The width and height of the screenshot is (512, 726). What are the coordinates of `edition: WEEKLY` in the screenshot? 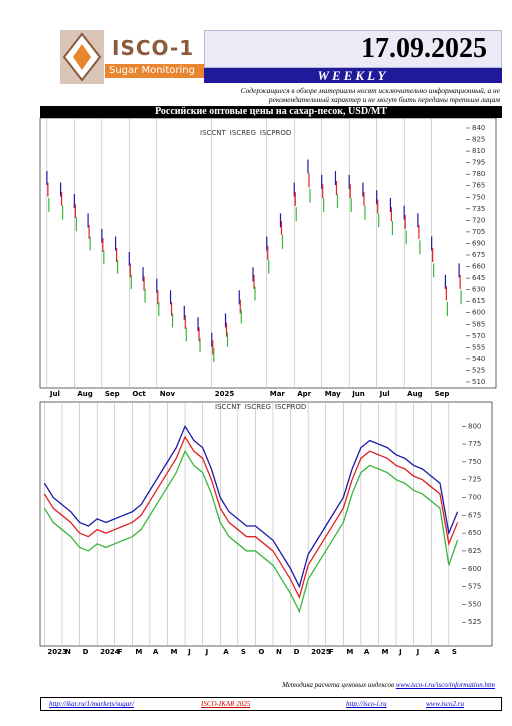 It's located at (353, 75).